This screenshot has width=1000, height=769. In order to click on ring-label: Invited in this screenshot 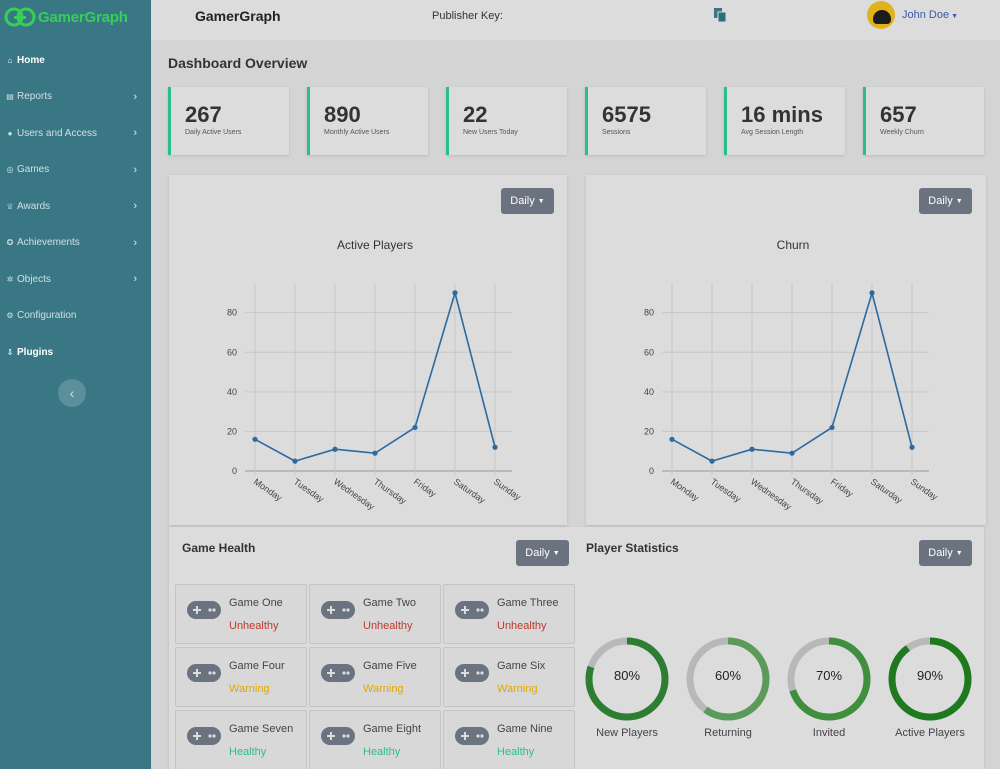, I will do `click(829, 733)`.